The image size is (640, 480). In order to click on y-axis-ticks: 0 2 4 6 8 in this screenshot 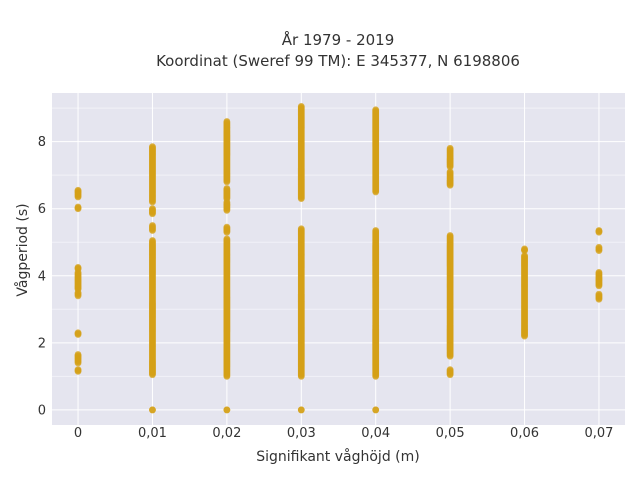, I will do `click(42, 276)`.